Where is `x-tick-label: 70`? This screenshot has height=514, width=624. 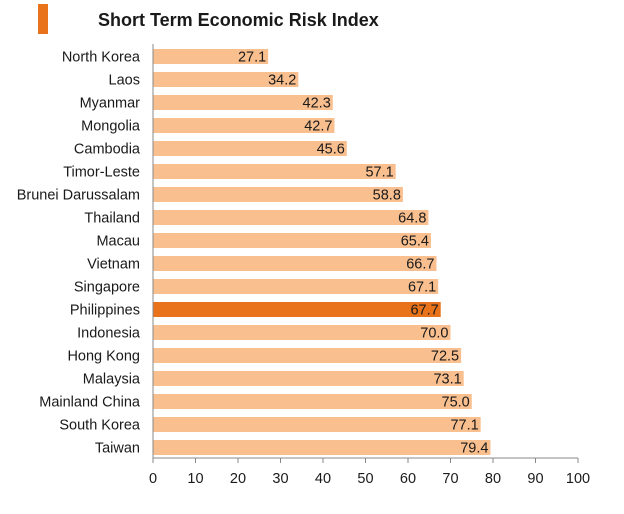
x-tick-label: 70 is located at coordinates (450, 479).